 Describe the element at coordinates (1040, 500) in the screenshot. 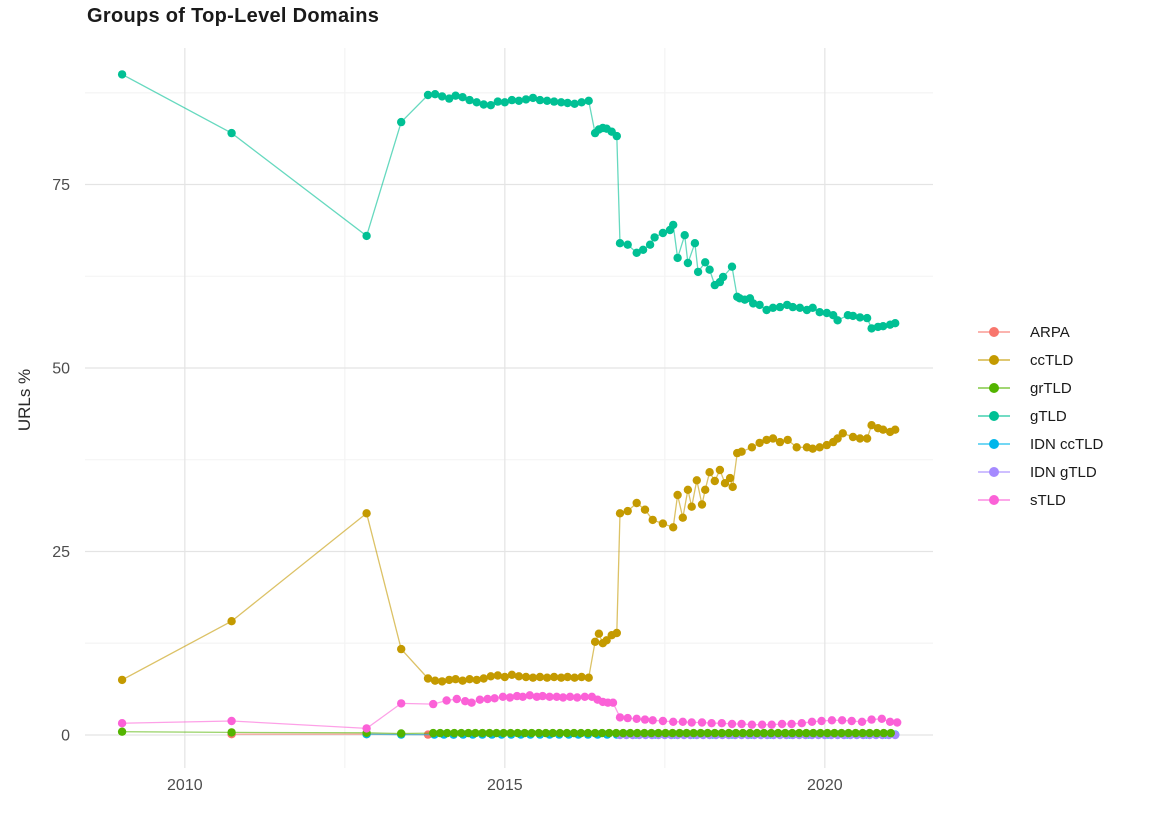

I see `legend-item-stld: sTLD` at that location.